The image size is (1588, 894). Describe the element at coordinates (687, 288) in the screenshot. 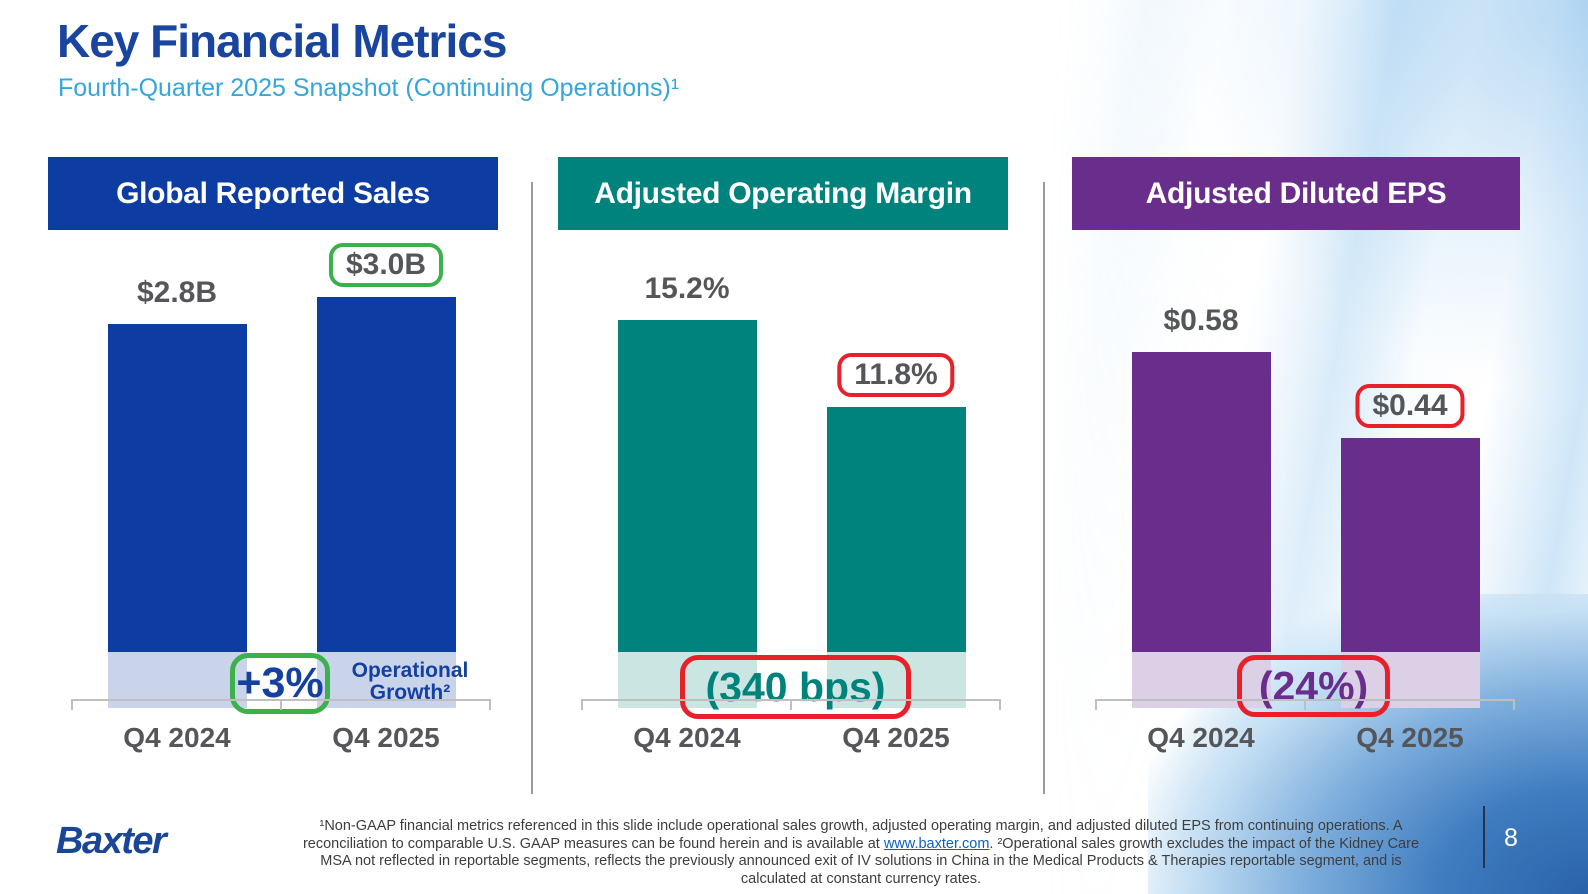

I see `value-label-q4-2024: 15.2%` at that location.